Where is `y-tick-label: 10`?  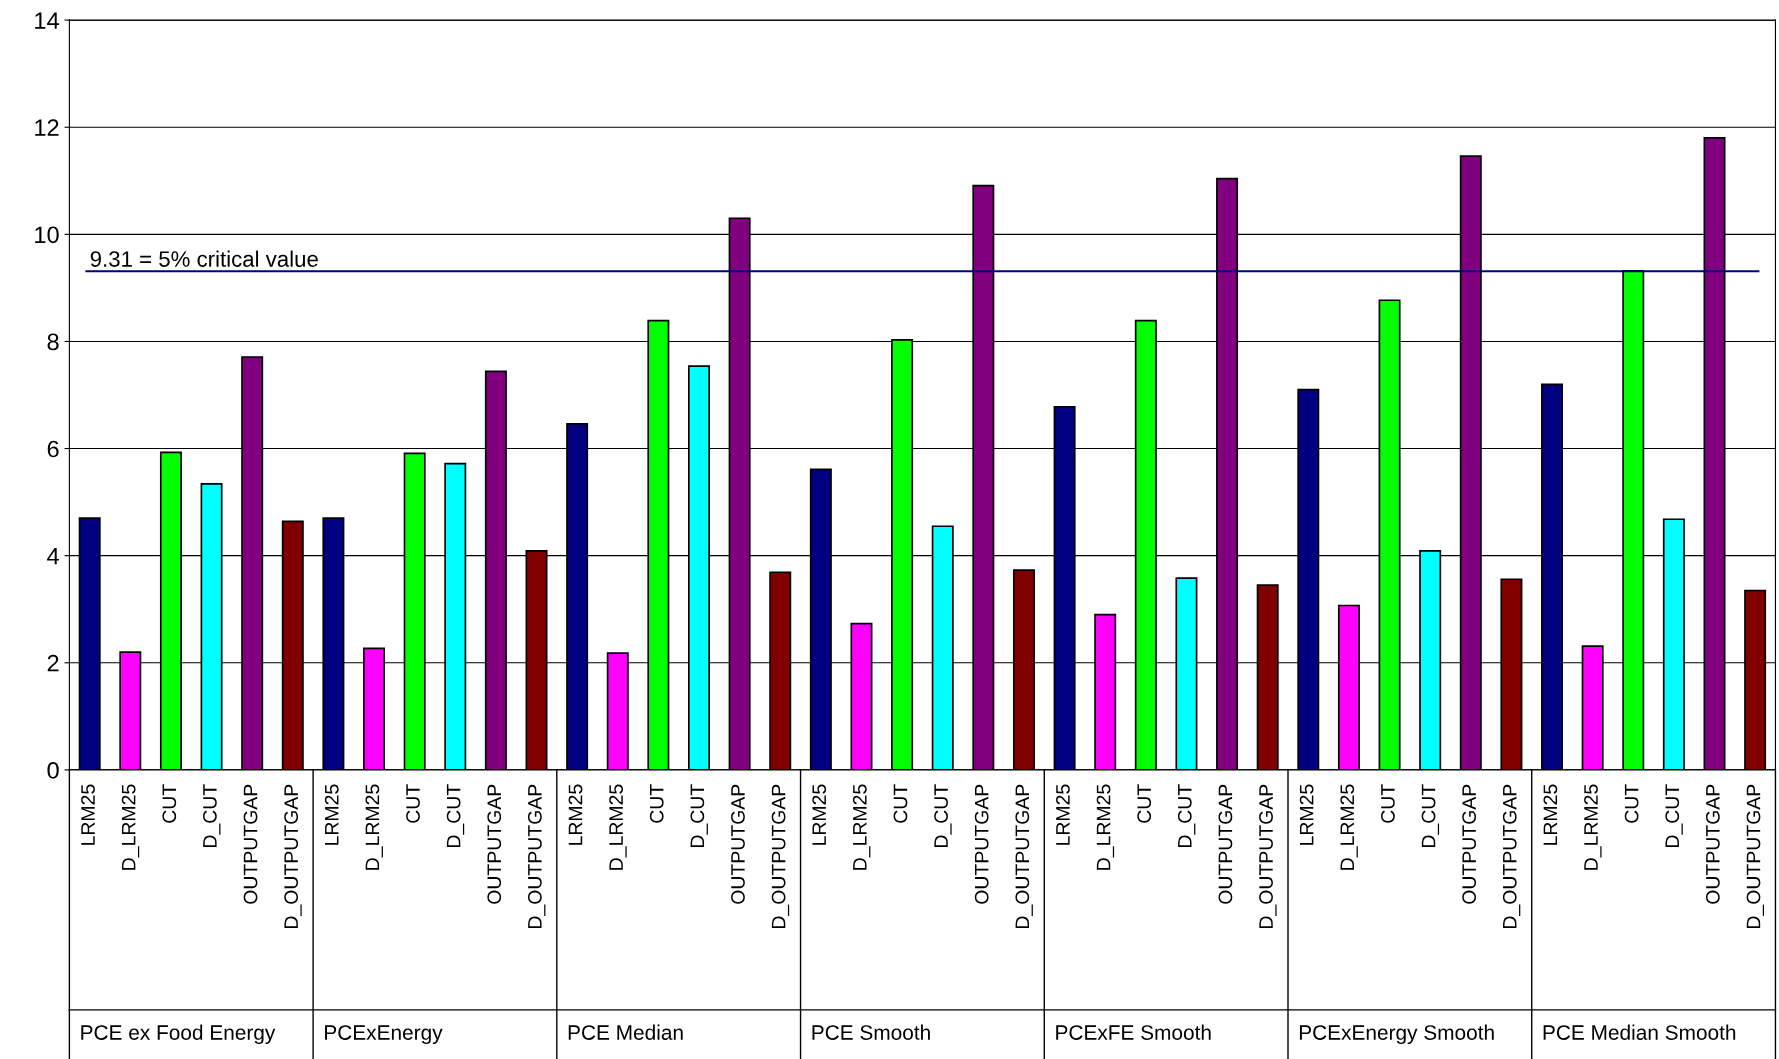
y-tick-label: 10 is located at coordinates (47, 235).